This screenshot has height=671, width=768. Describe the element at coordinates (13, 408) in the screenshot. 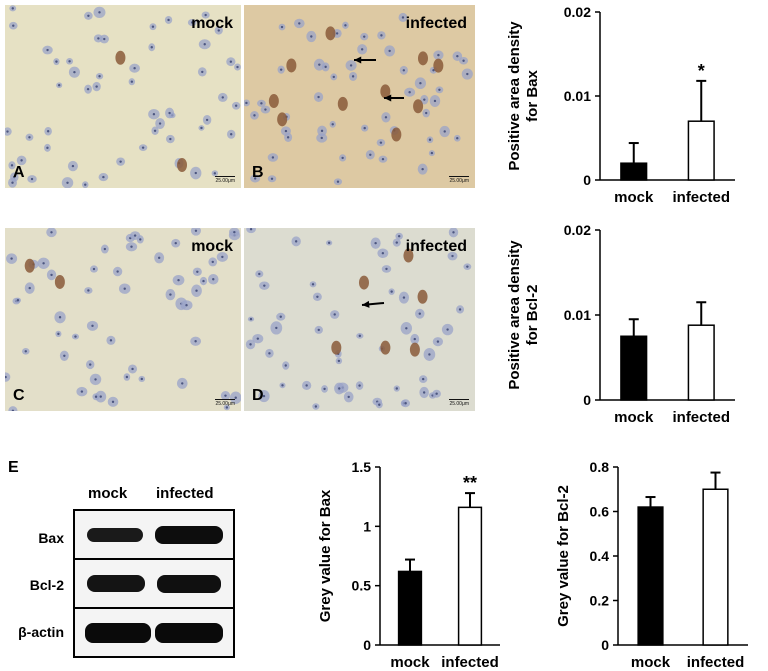

I see `cell-nucleus` at that location.